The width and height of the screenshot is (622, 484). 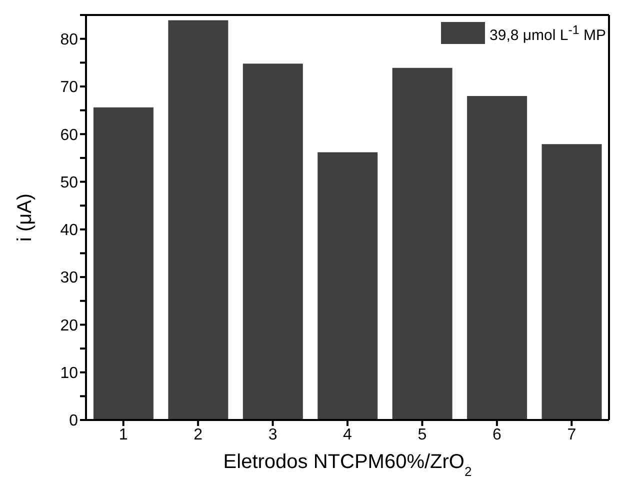 What do you see at coordinates (548, 33) in the screenshot?
I see `legend-label: 39,8 μmol L$^{-1}$ MP` at bounding box center [548, 33].